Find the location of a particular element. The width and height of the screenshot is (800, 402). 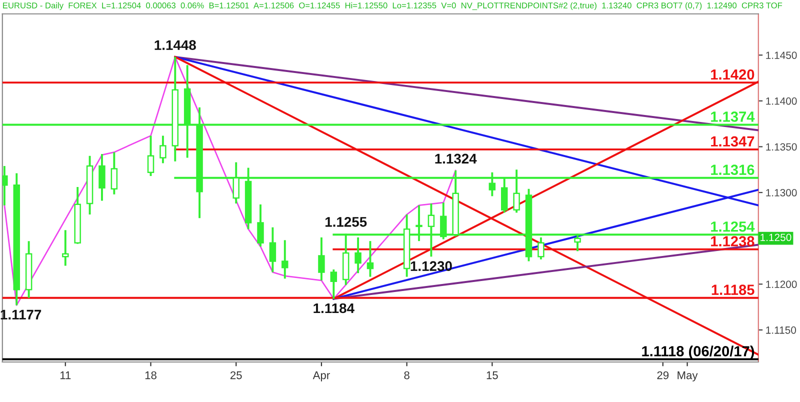

series-label: 1.1347 is located at coordinates (732, 141).